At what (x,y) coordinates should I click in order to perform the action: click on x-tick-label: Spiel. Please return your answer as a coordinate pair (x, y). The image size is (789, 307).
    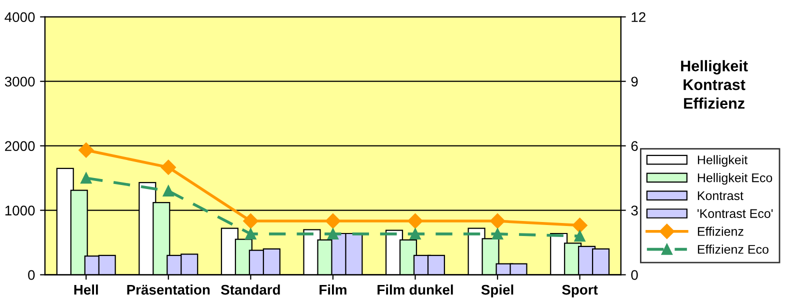
    Looking at the image, I should click on (497, 291).